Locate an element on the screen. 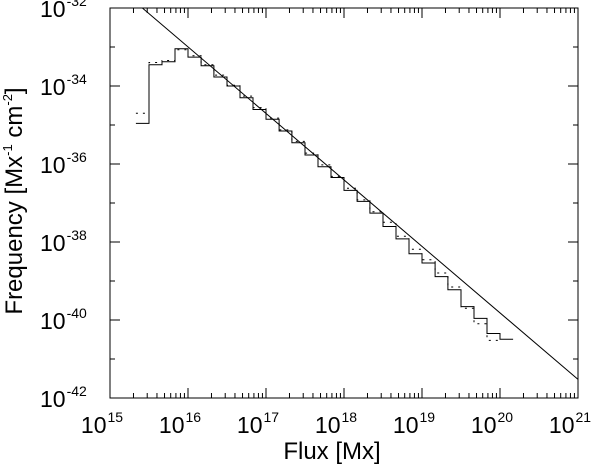  y-axis-title-exponent: -2 is located at coordinates (7, 100).